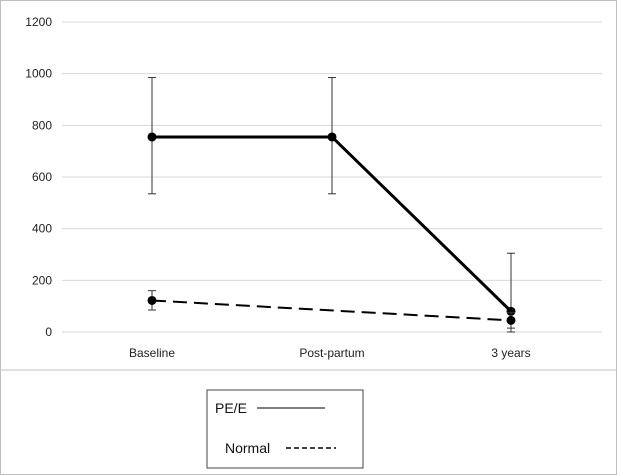 This screenshot has height=475, width=617. I want to click on x-tick-label: Post-partum, so click(331, 353).